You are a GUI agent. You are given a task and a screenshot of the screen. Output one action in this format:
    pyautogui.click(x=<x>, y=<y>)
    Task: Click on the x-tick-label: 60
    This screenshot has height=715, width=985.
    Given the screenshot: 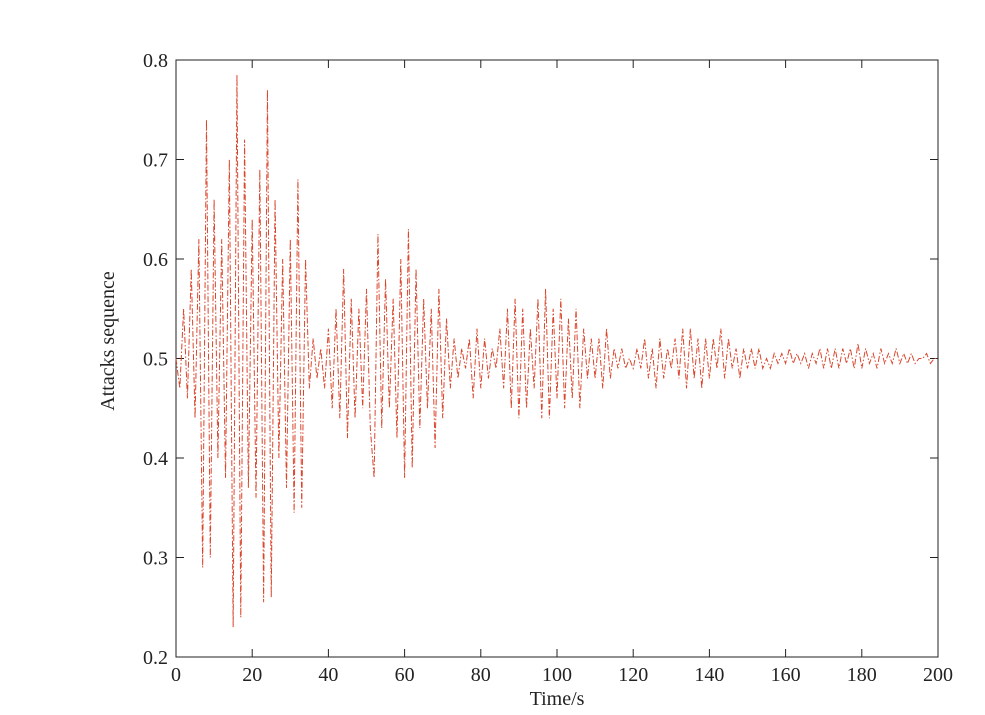 What is the action you would take?
    pyautogui.click(x=405, y=675)
    